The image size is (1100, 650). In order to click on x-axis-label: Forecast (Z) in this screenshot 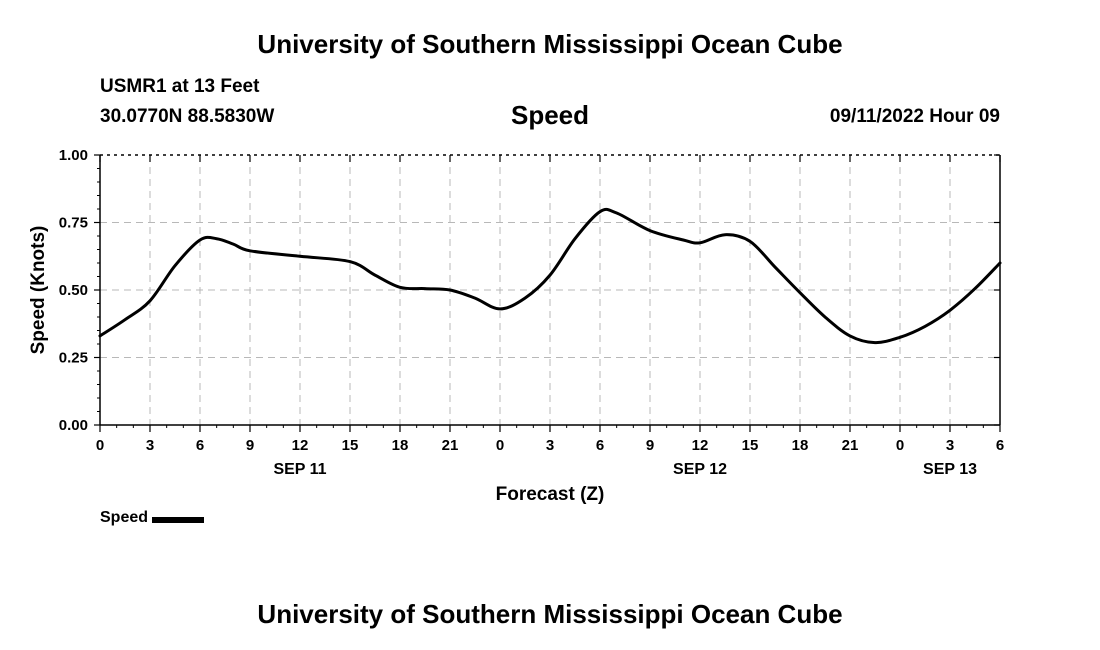, I will do `click(550, 494)`.